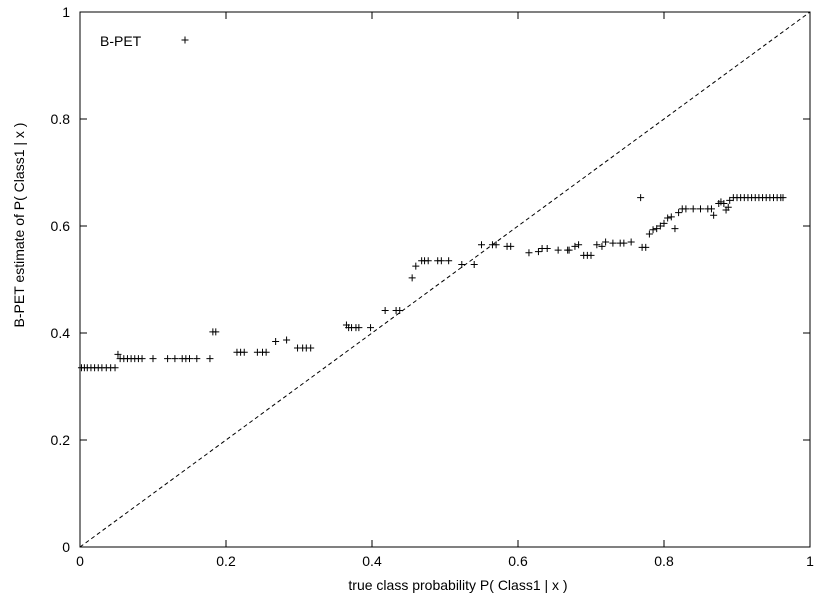 The width and height of the screenshot is (838, 606). What do you see at coordinates (518, 561) in the screenshot?
I see `x-tick-label: 0.6` at bounding box center [518, 561].